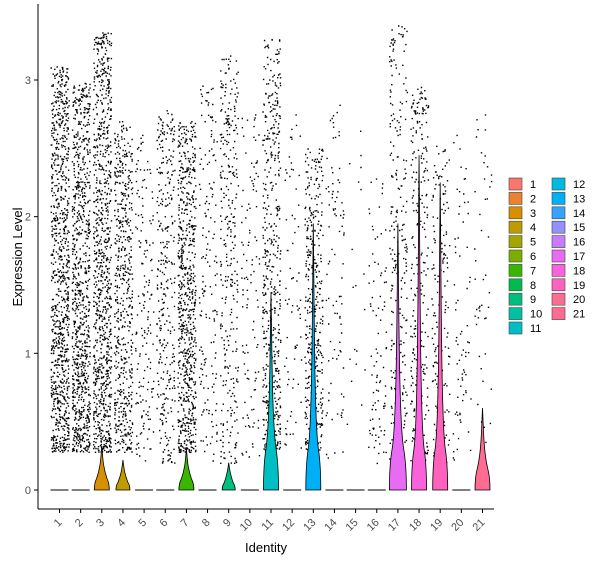 The image size is (600, 568). What do you see at coordinates (579, 300) in the screenshot?
I see `legend-label-20: 20` at bounding box center [579, 300].